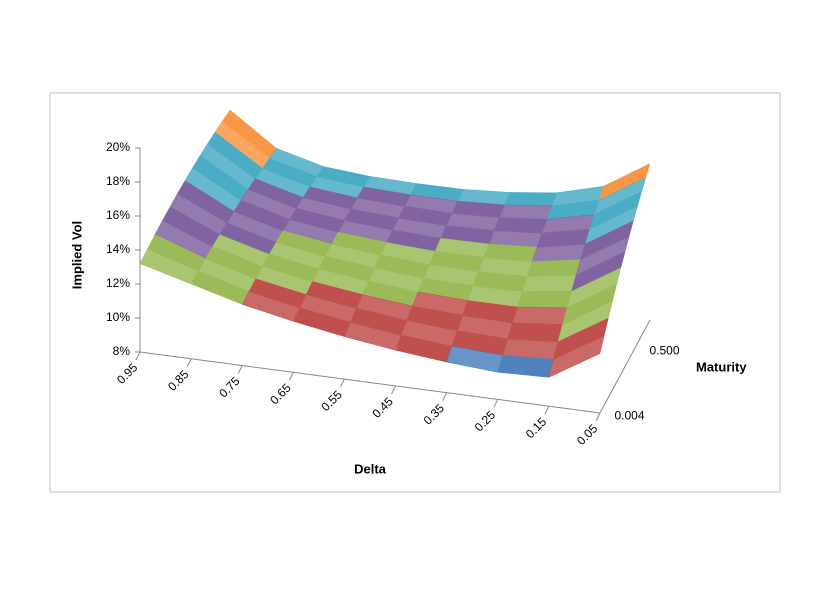 The height and width of the screenshot is (592, 830). What do you see at coordinates (630, 416) in the screenshot?
I see `z-tick-label: 0.004` at bounding box center [630, 416].